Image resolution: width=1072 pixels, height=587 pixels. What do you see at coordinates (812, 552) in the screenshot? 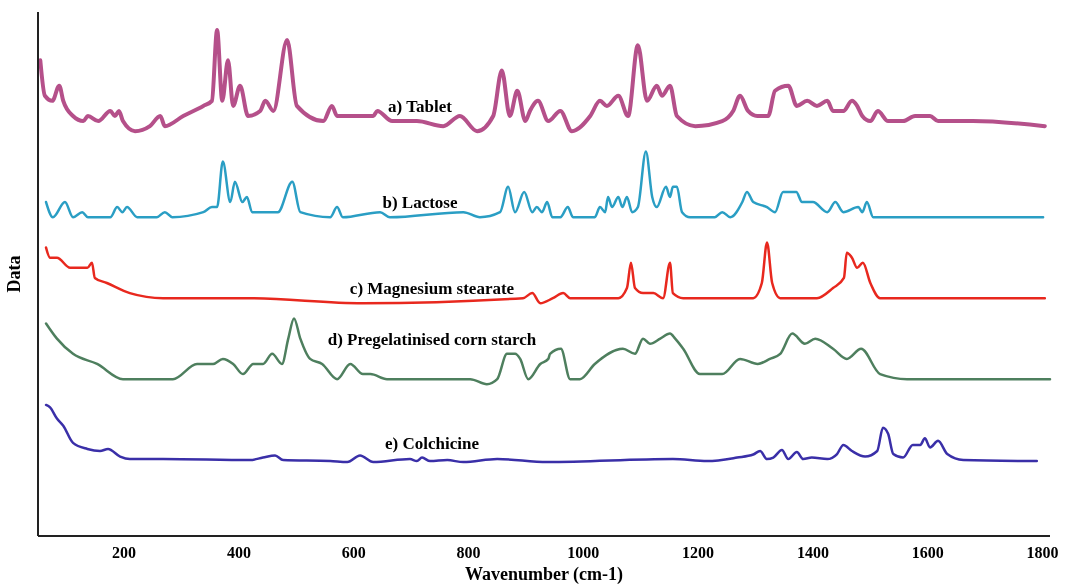
I see `x-tick-label: 1400` at bounding box center [812, 552].